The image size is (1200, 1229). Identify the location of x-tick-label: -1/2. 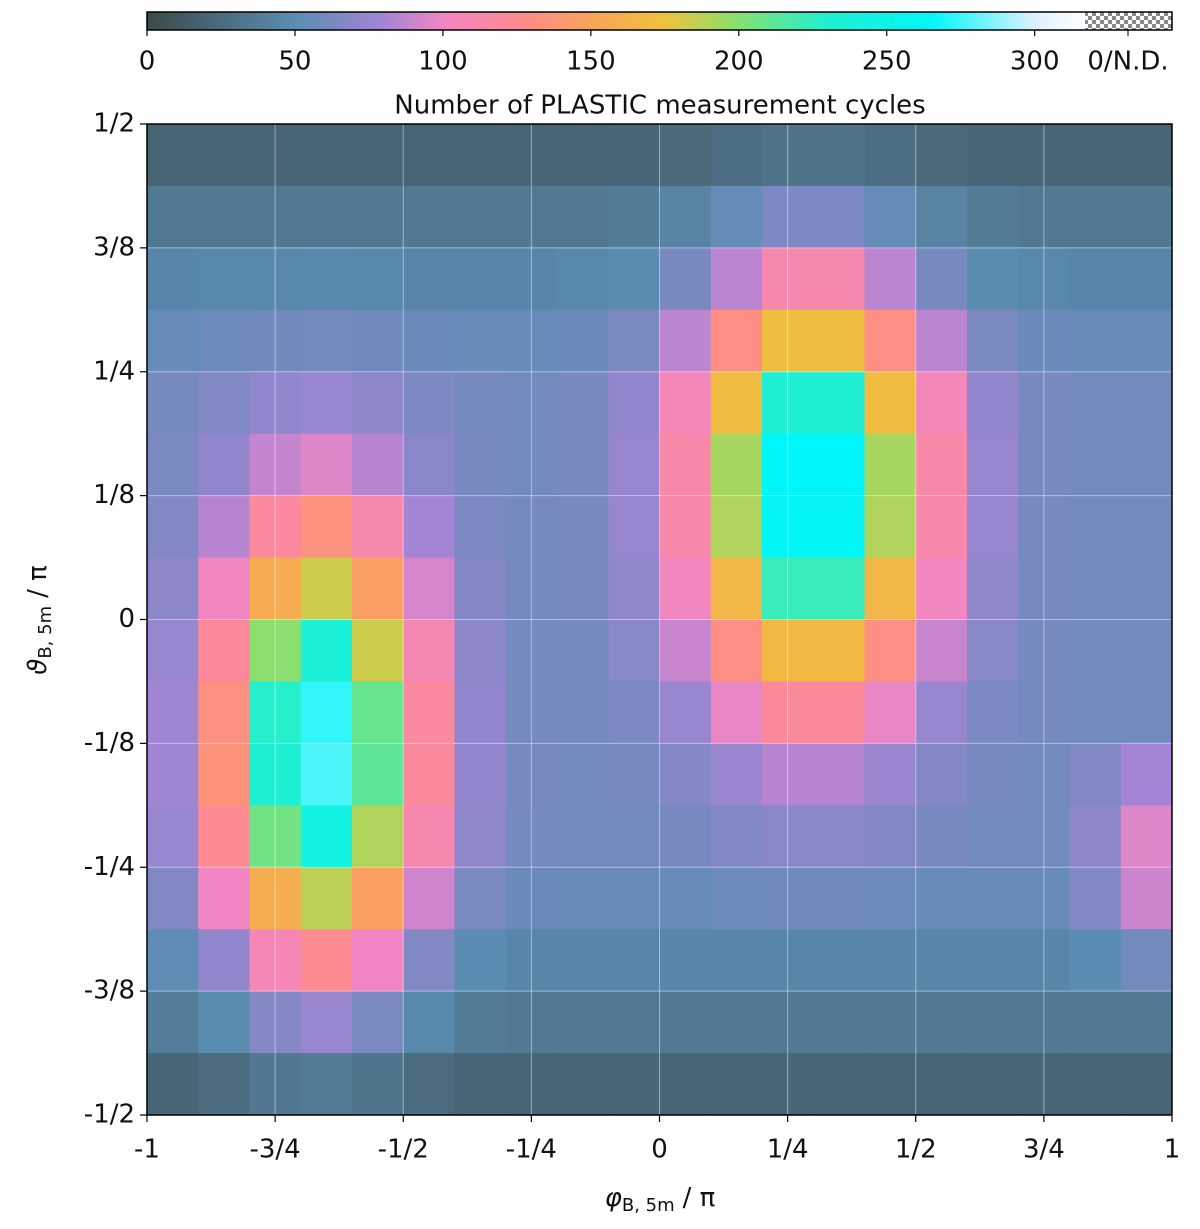
(403, 1150).